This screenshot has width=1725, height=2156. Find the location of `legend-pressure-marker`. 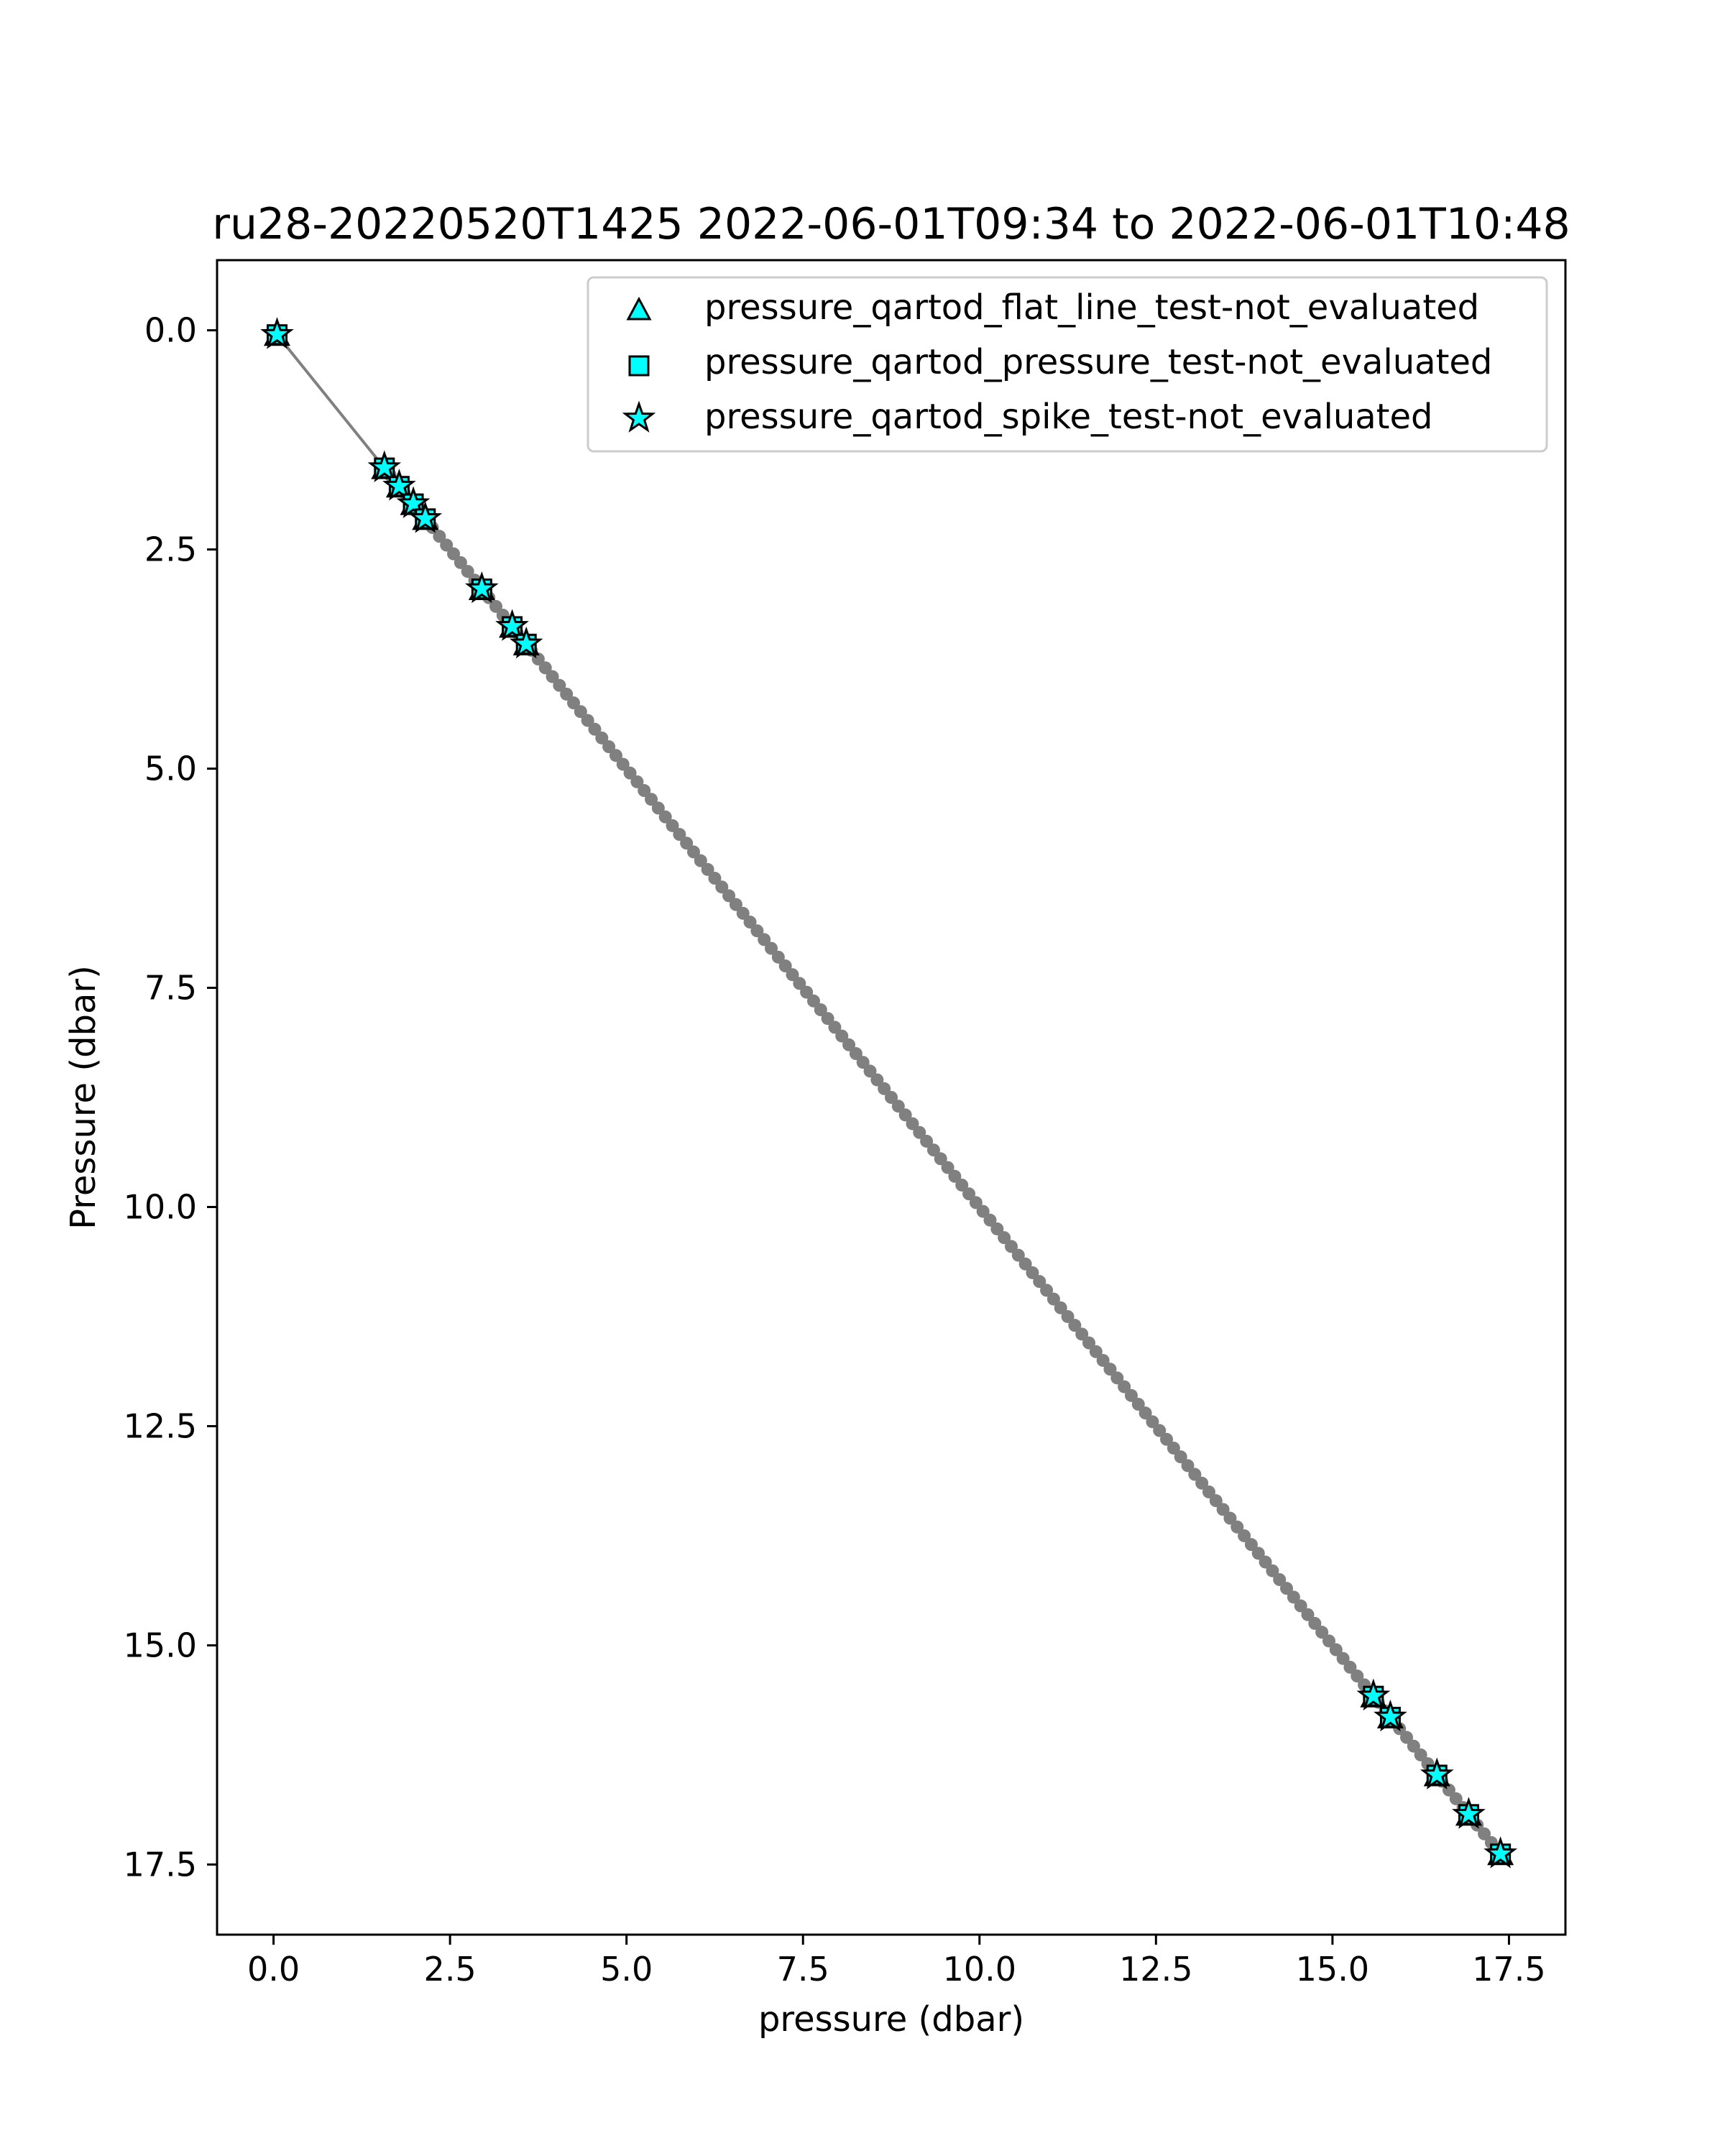

legend-pressure-marker is located at coordinates (639, 366).